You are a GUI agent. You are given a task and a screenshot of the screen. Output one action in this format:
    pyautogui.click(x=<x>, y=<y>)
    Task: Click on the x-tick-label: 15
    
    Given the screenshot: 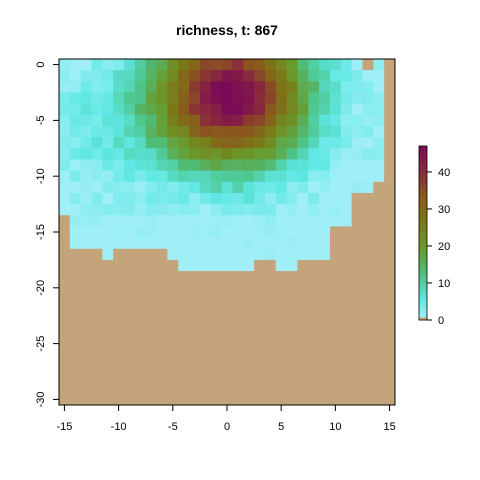 What is the action you would take?
    pyautogui.click(x=389, y=427)
    